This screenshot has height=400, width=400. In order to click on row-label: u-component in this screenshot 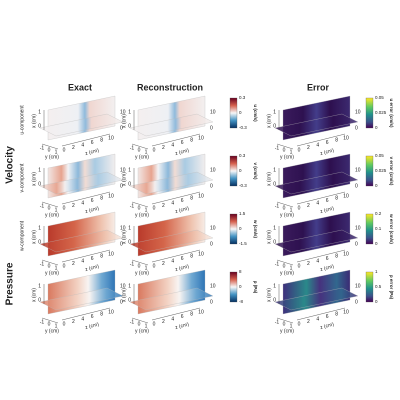, I will do `click(22, 120)`.